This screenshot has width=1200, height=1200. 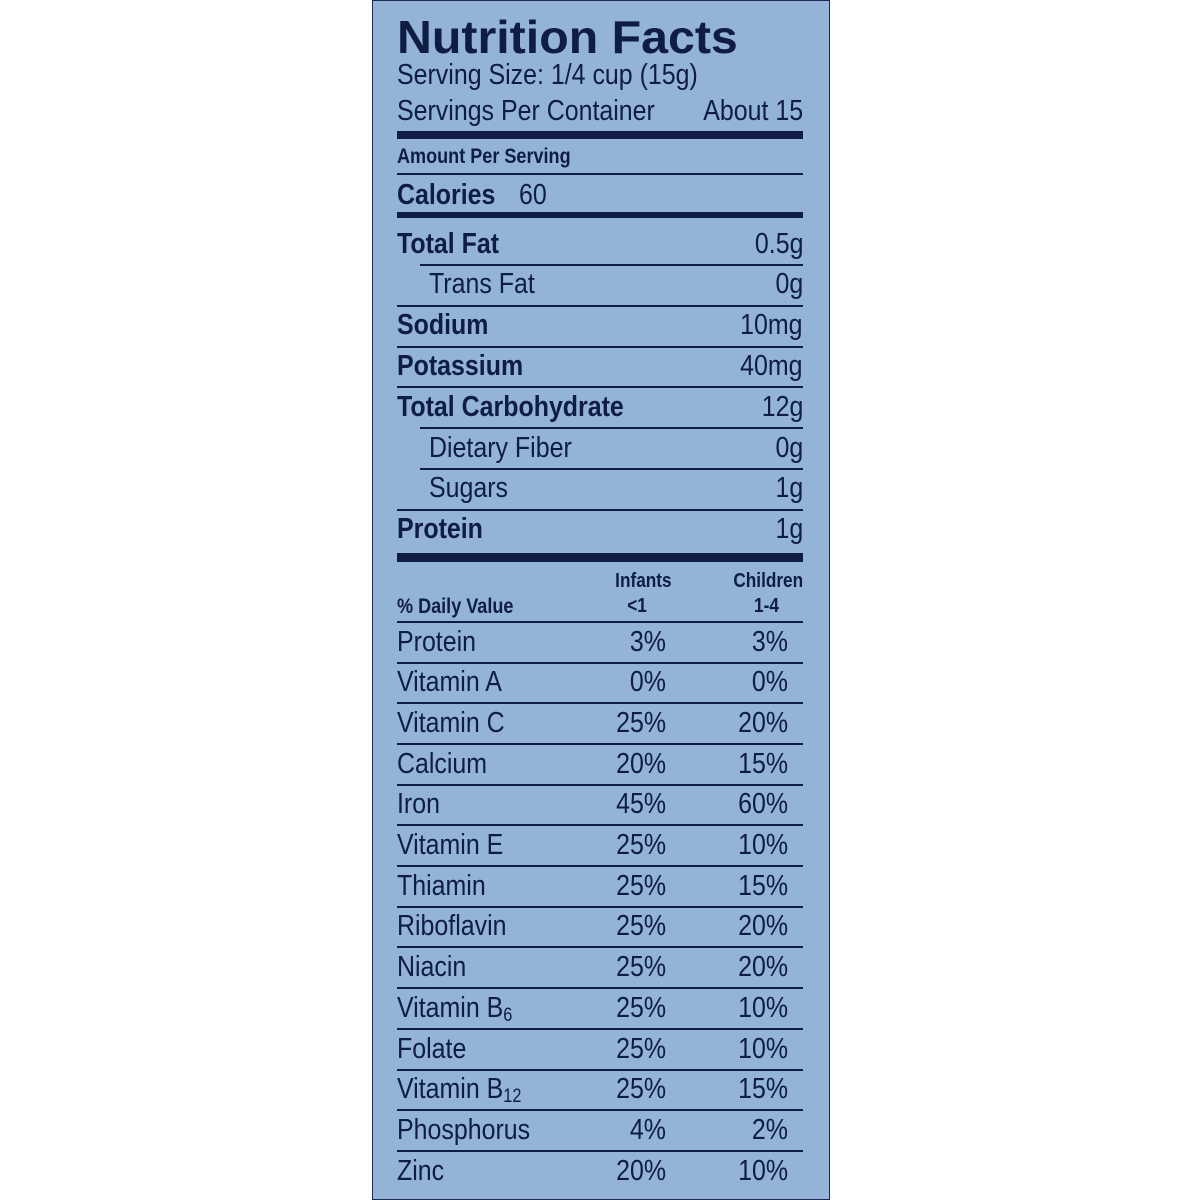 What do you see at coordinates (443, 325) in the screenshot?
I see `nutrient-name: Sodium` at bounding box center [443, 325].